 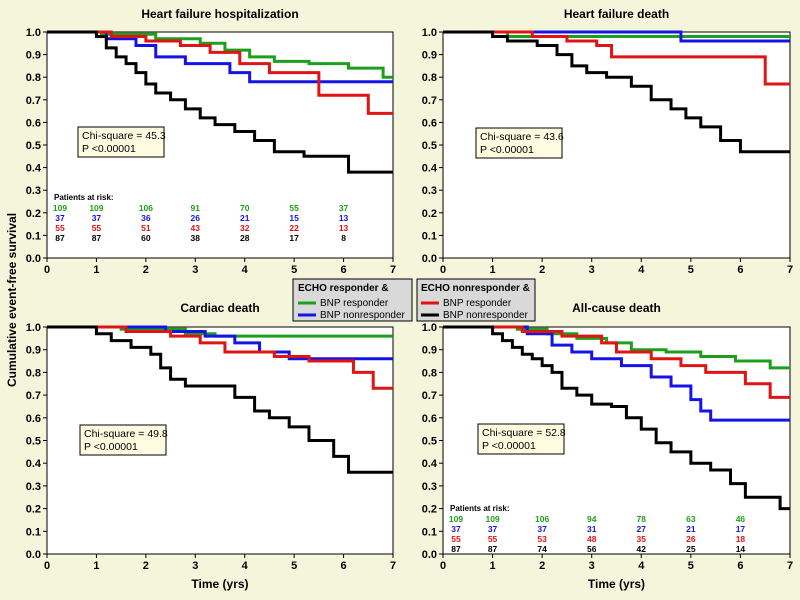 I want to click on legend-entry-label: BNP nonresponder, so click(x=486, y=315).